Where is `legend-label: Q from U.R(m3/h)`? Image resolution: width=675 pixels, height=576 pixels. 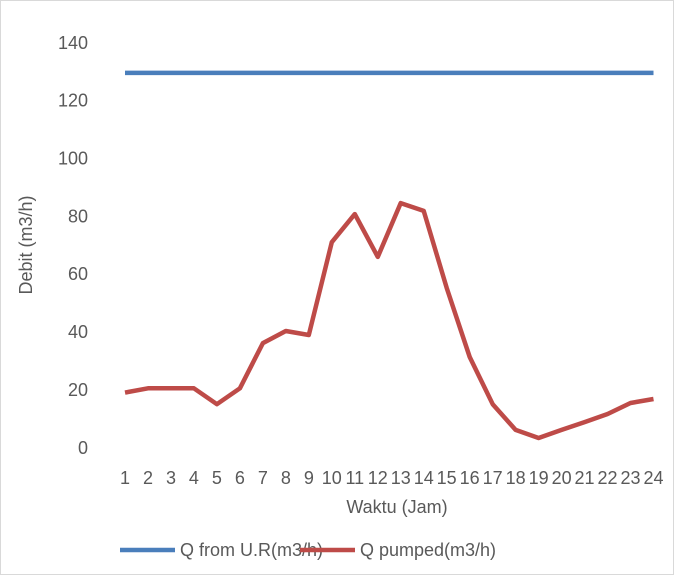 legend-label: Q from U.R(m3/h) is located at coordinates (251, 550).